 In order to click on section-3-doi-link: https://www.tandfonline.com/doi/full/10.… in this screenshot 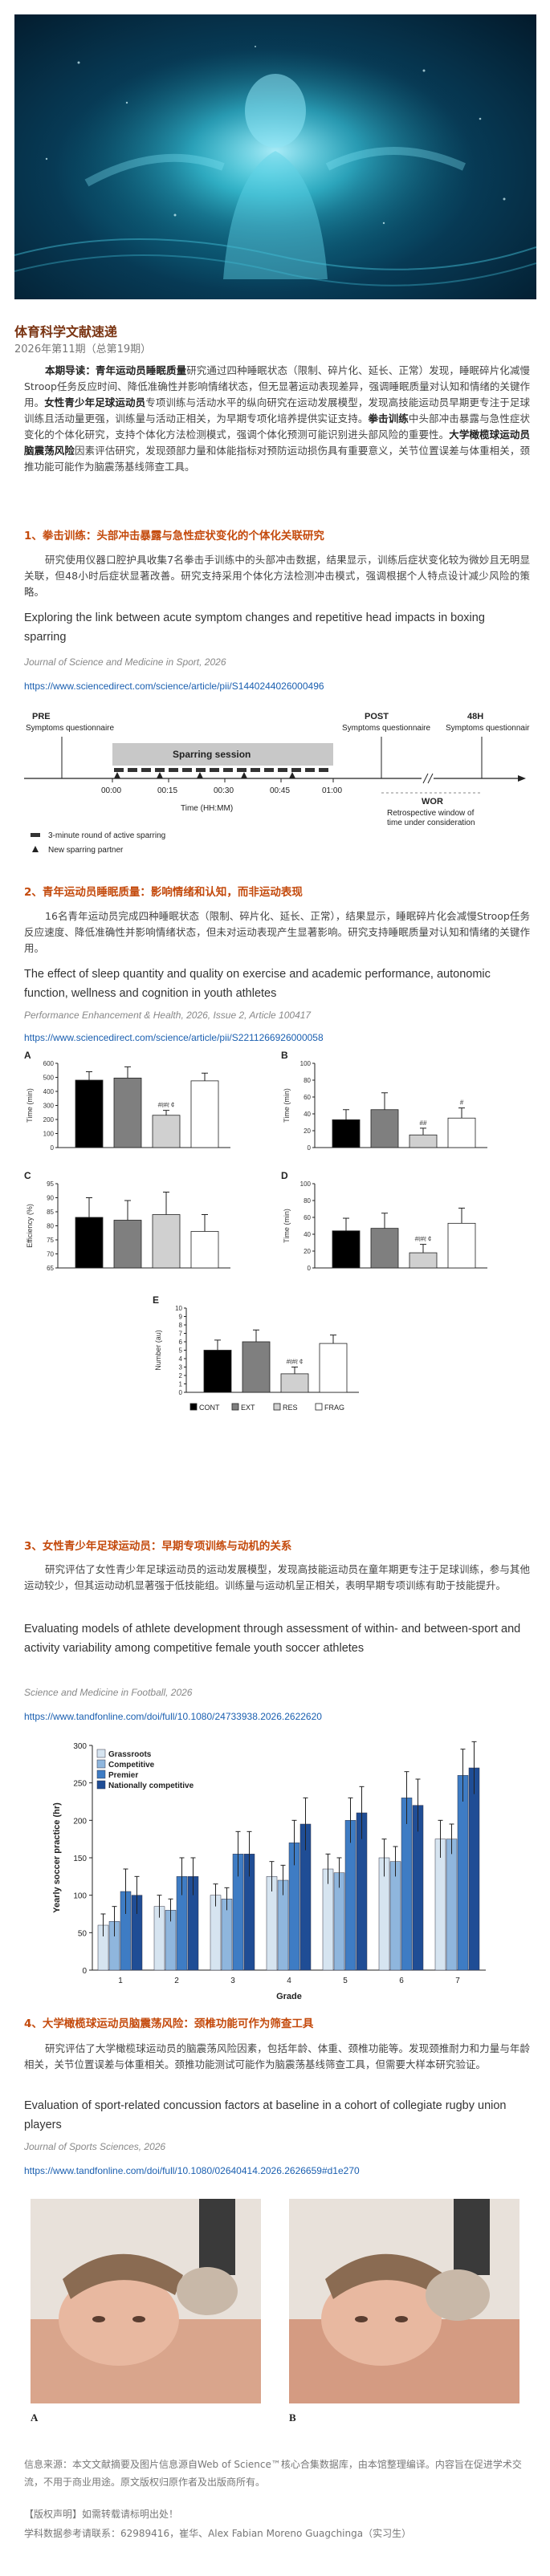, I will do `click(173, 1716)`.